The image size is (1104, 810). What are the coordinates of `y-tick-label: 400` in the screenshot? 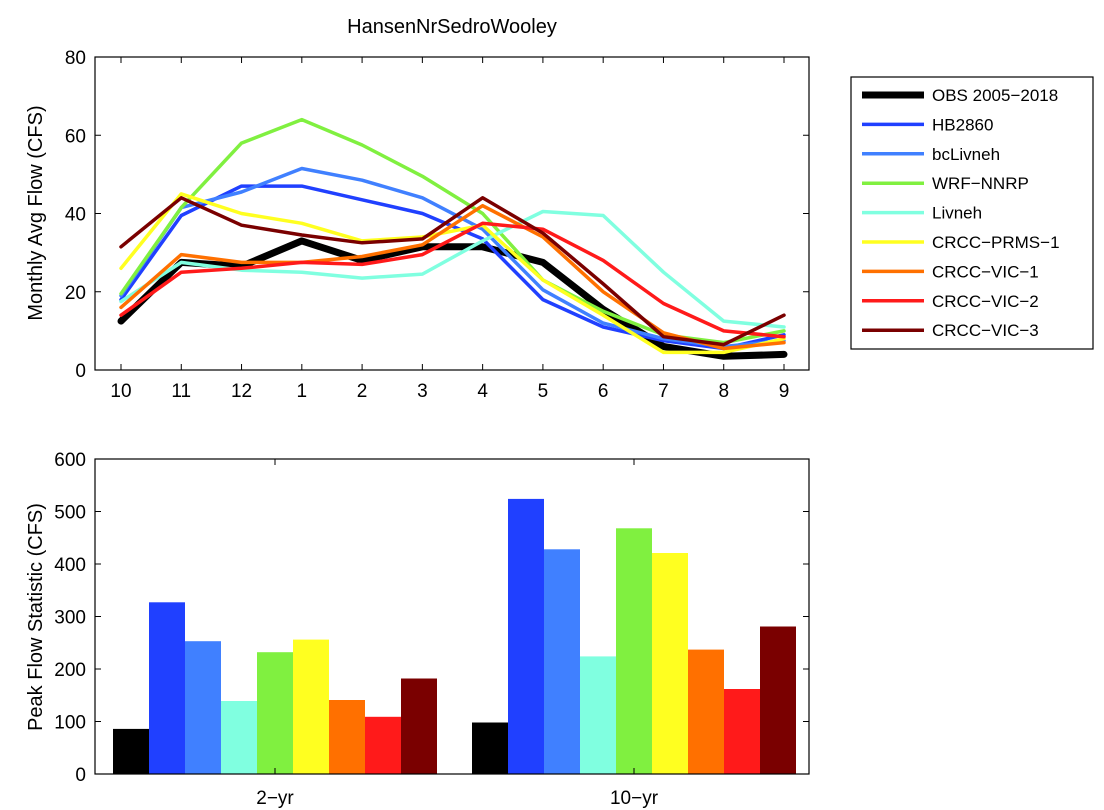 It's located at (70, 565).